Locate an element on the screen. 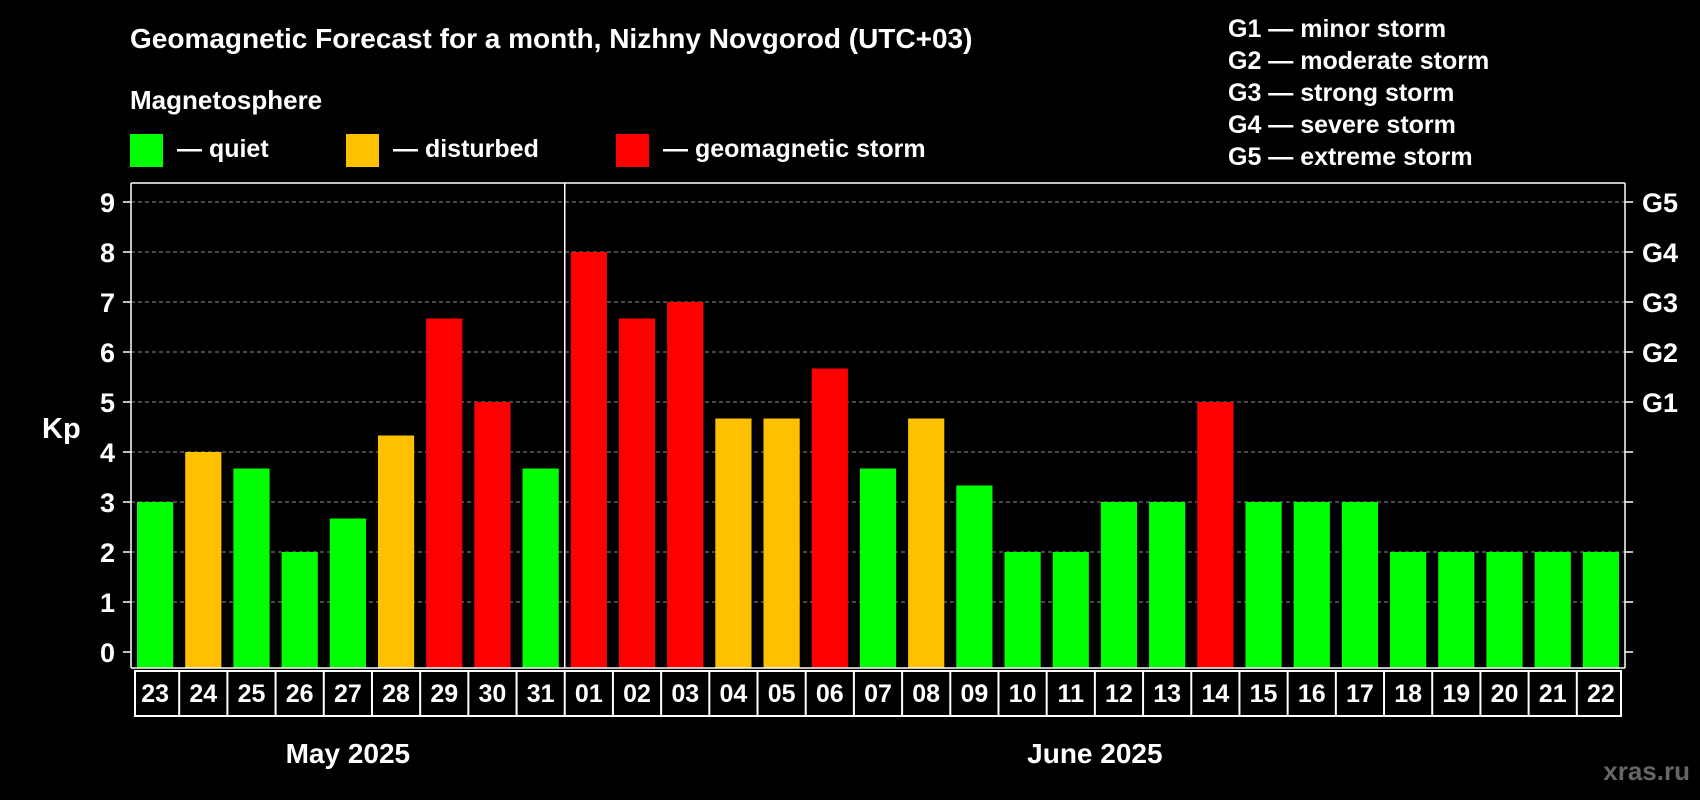 The height and width of the screenshot is (800, 1700). date-label-17: 17 is located at coordinates (1360, 694).